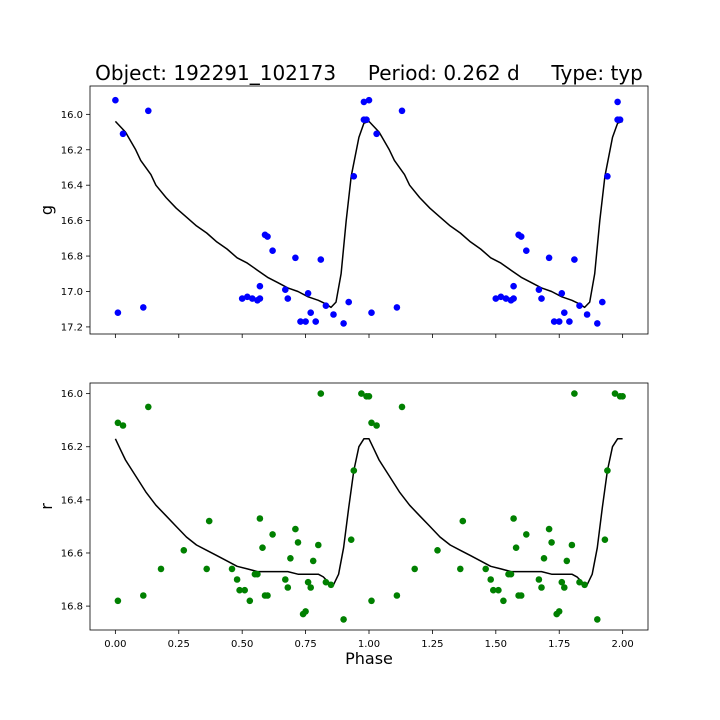 The image size is (720, 720). What do you see at coordinates (72, 150) in the screenshot?
I see `top-y-tick-label: 16.2` at bounding box center [72, 150].